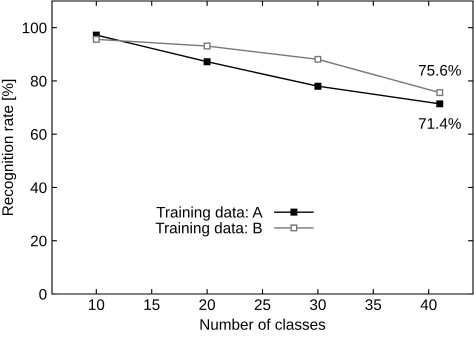  What do you see at coordinates (439, 70) in the screenshot?
I see `annotation: 75.6%` at bounding box center [439, 70].